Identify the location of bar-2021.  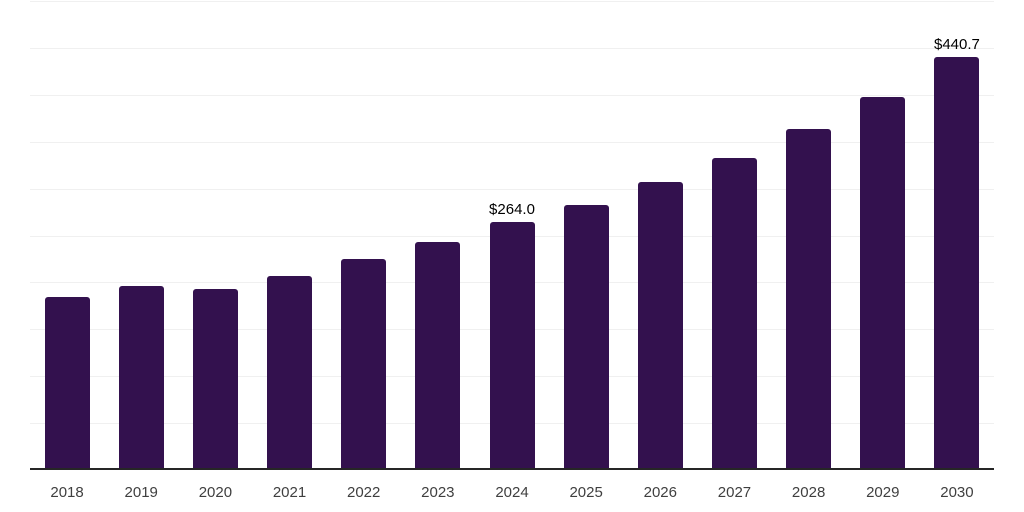
(290, 372).